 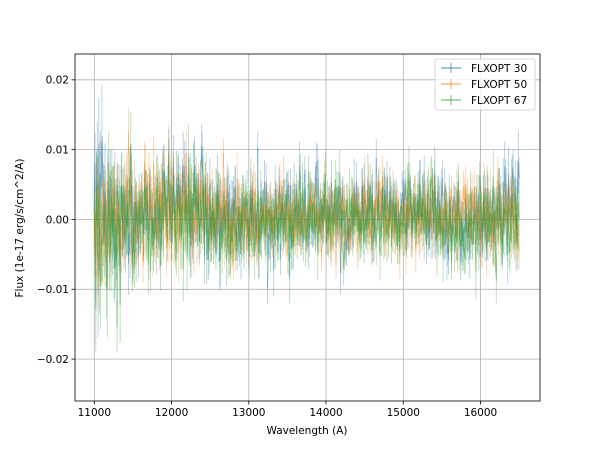 What do you see at coordinates (20, 228) in the screenshot?
I see `y-axis-label: Flux (1e-17 erg/s/cm^2/A)` at bounding box center [20, 228].